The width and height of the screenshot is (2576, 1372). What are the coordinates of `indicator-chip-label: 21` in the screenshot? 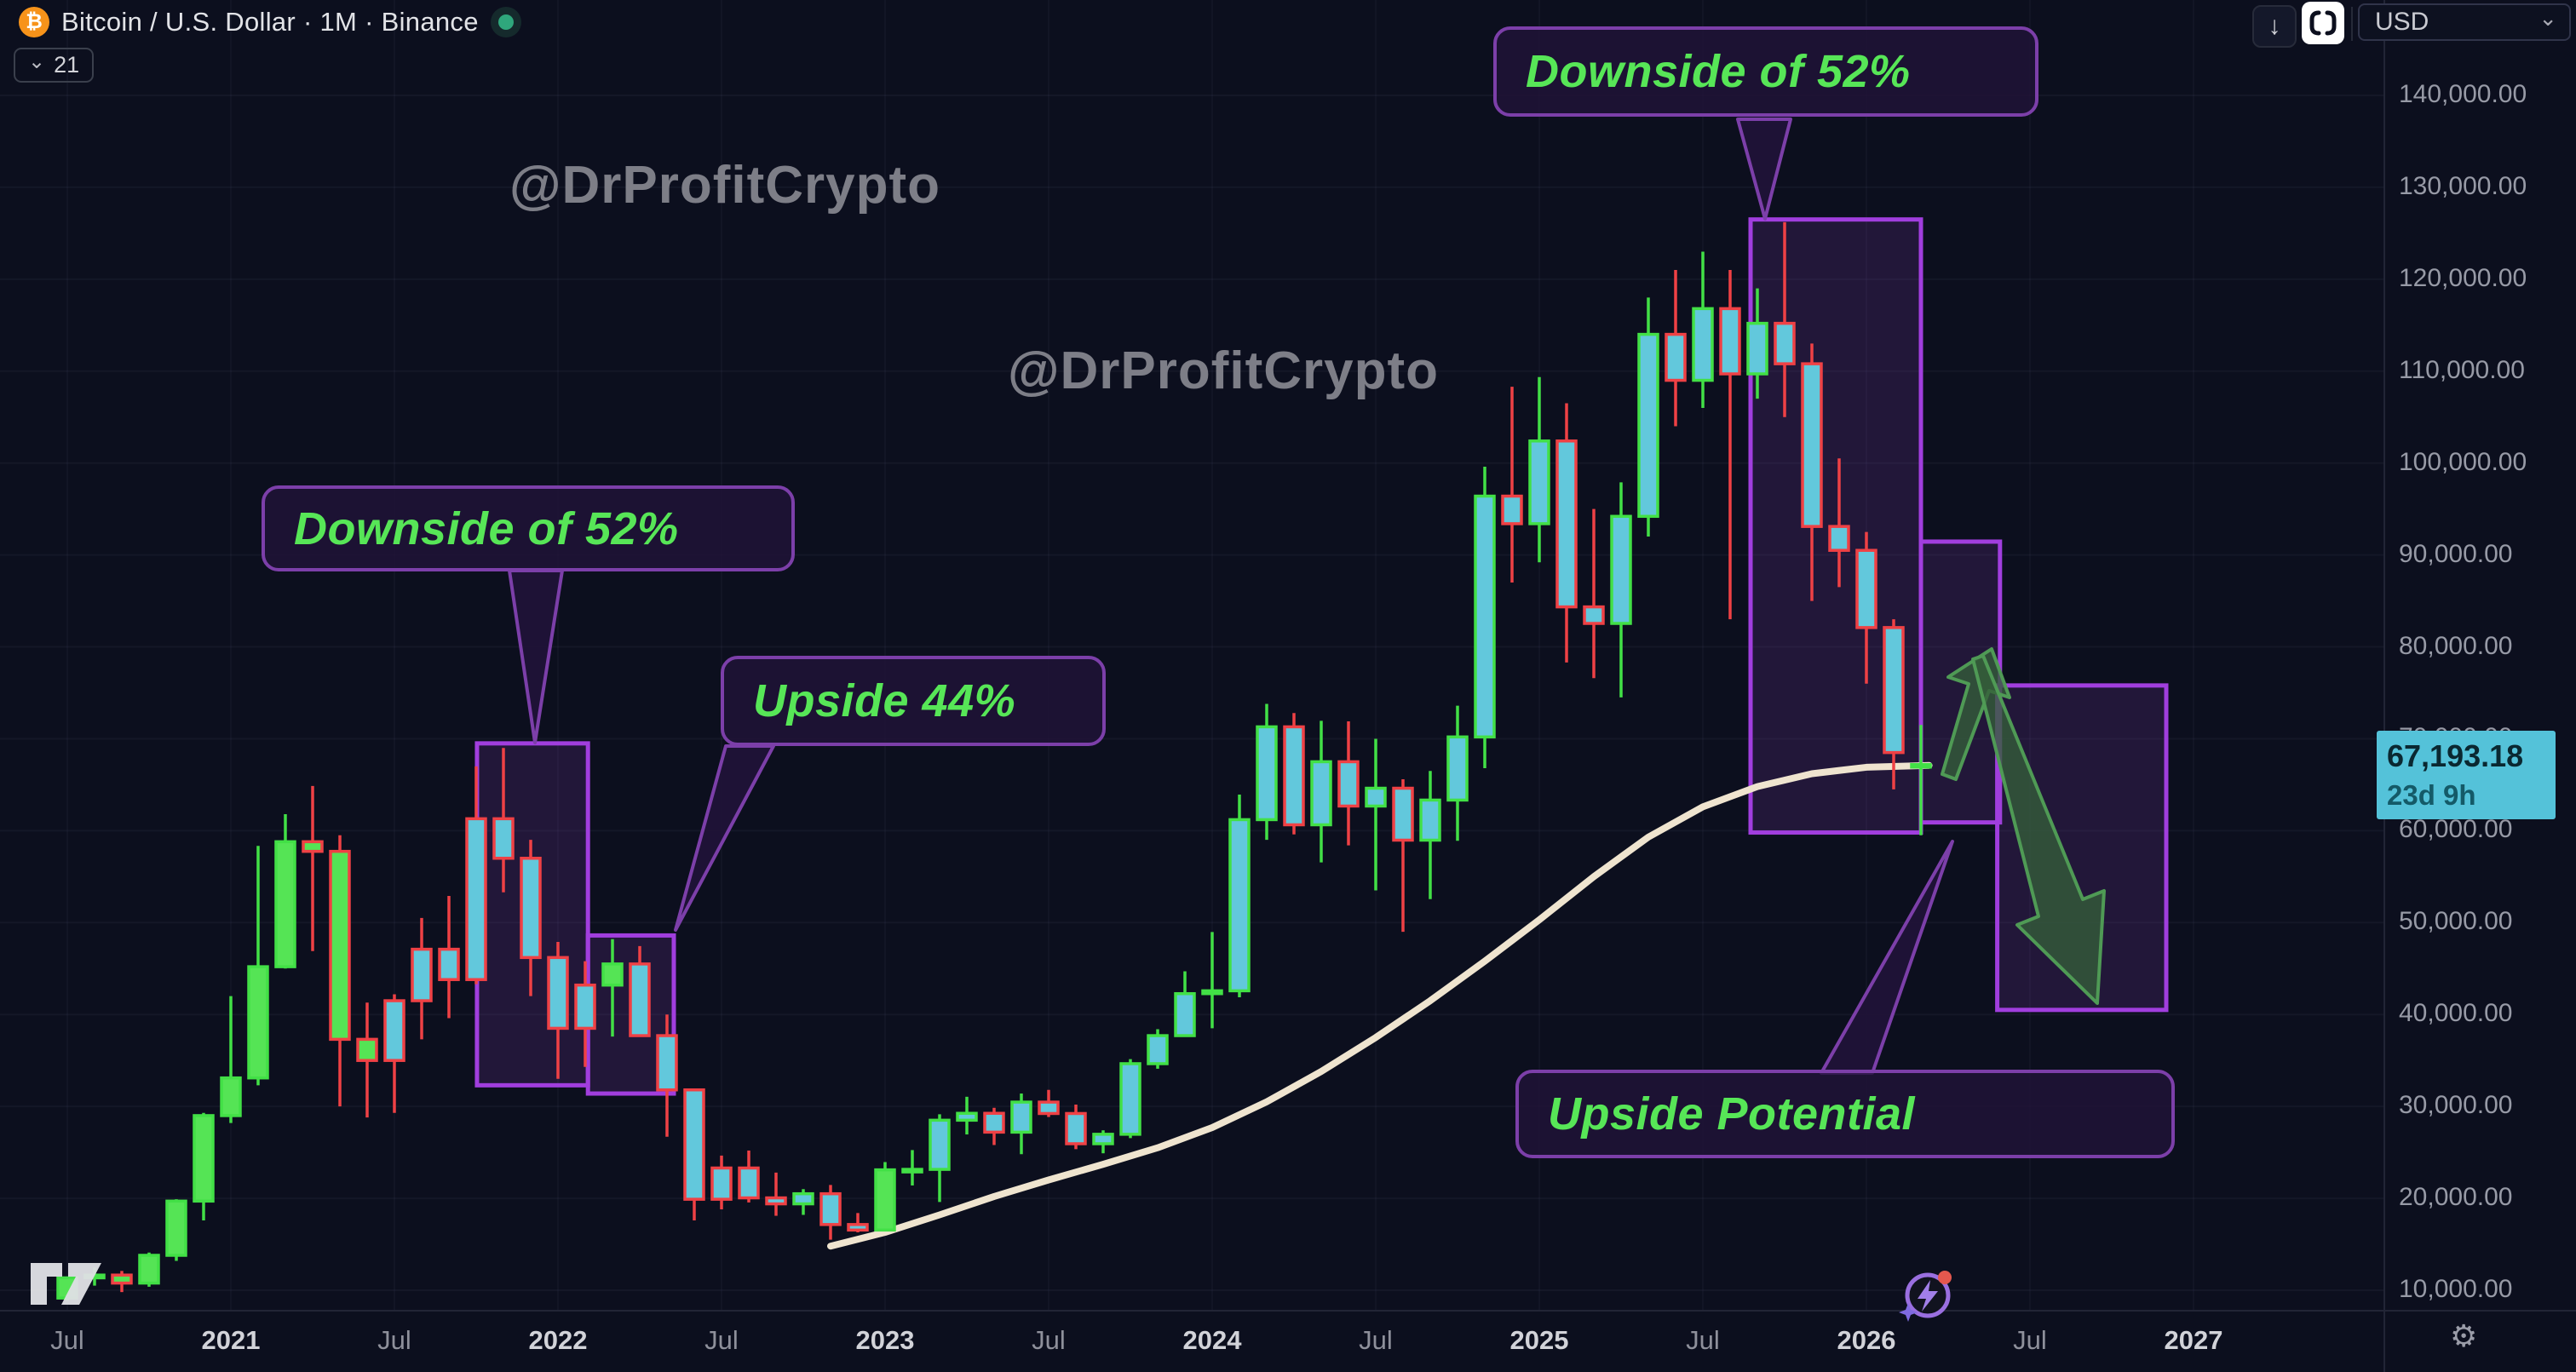 It's located at (67, 64).